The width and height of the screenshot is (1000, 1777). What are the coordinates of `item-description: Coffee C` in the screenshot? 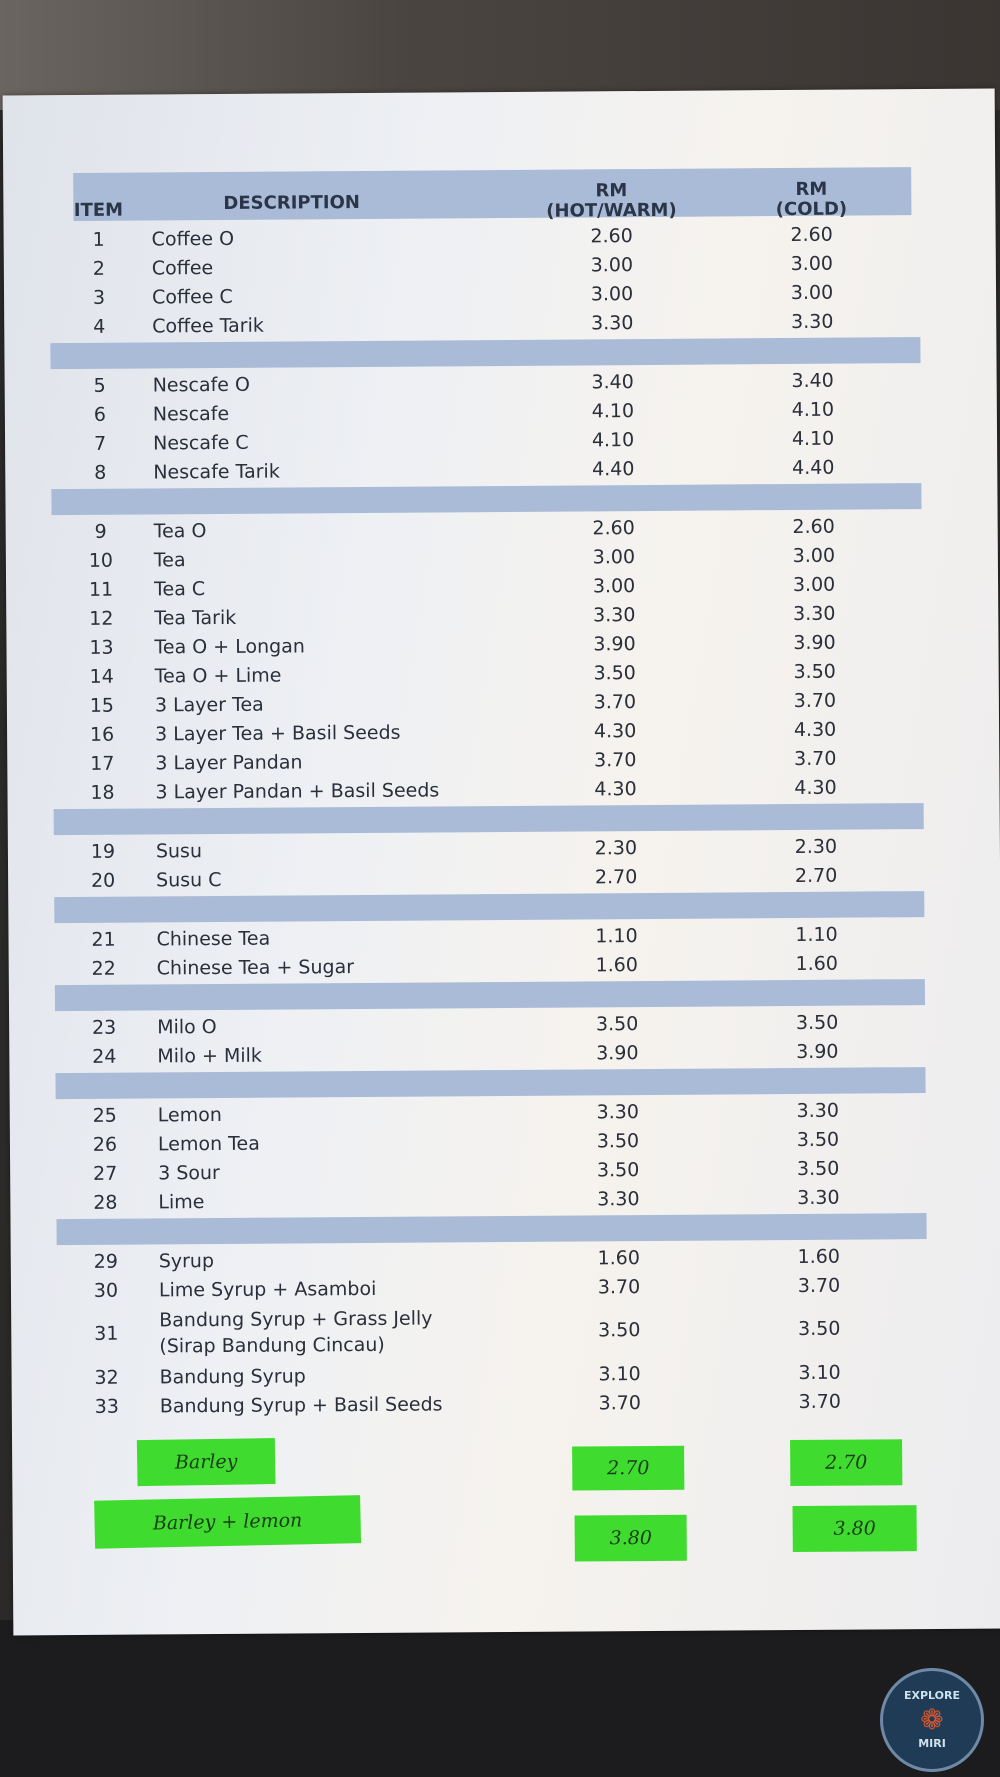 It's located at (192, 296).